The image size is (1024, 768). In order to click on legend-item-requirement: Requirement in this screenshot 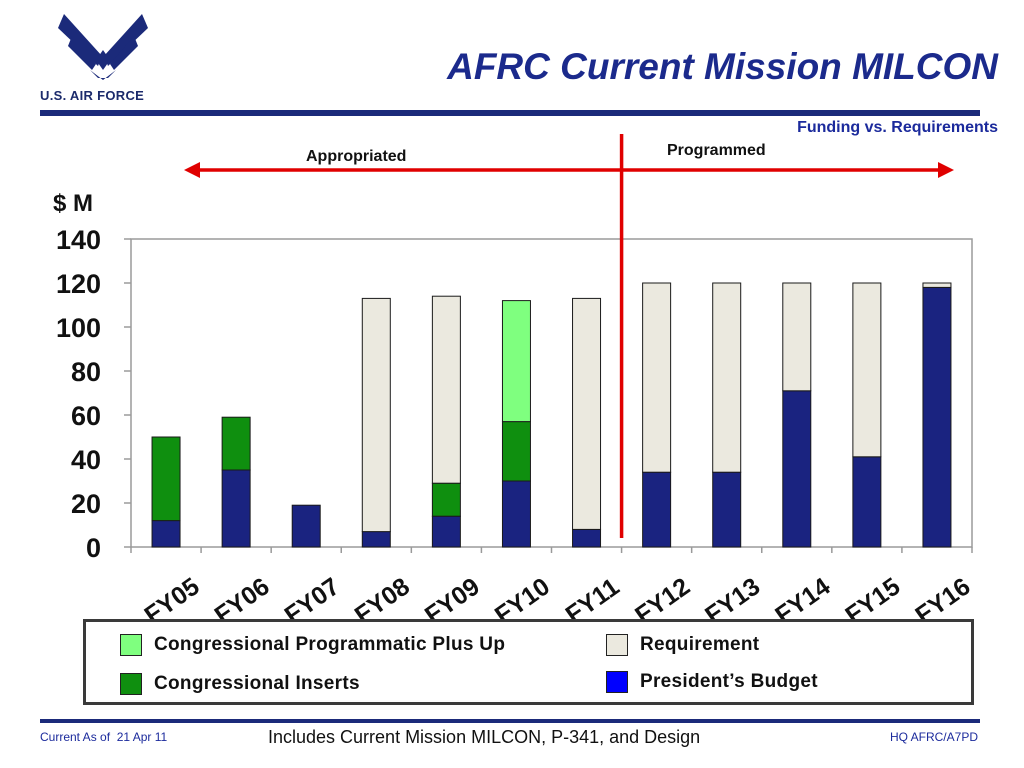, I will do `click(682, 645)`.